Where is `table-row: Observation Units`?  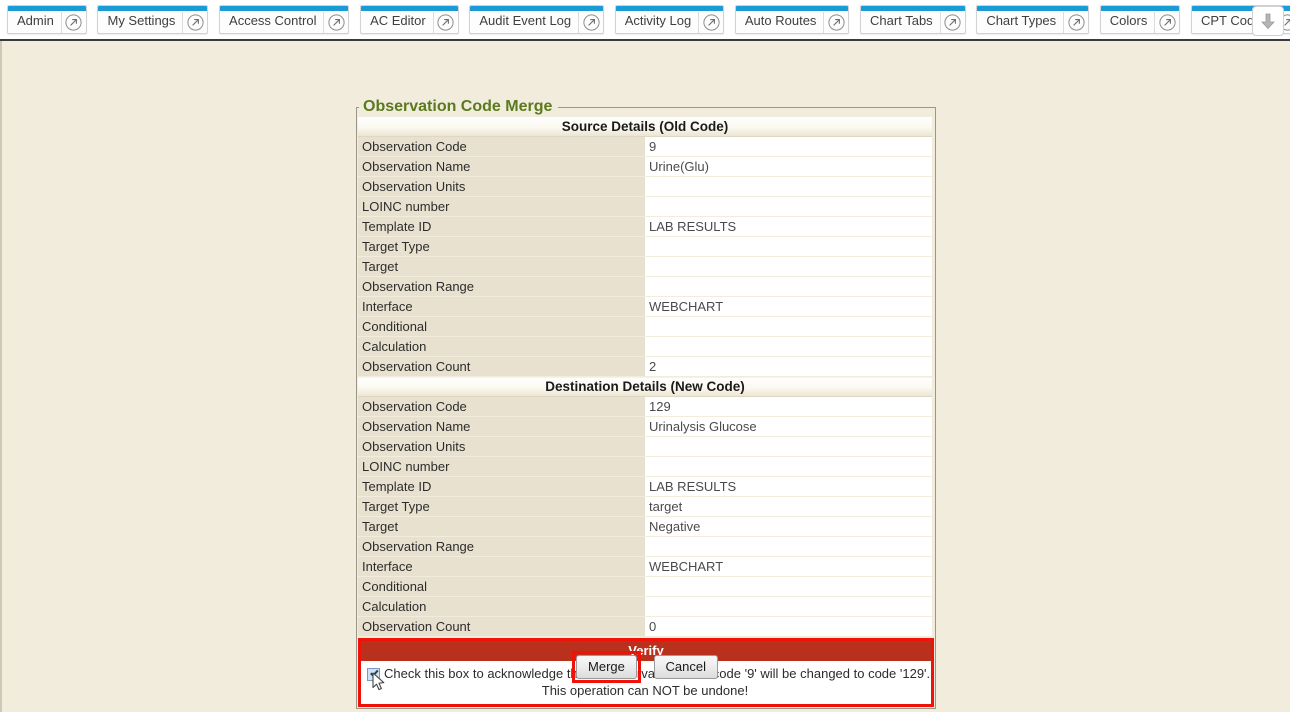
table-row: Observation Units is located at coordinates (645, 446).